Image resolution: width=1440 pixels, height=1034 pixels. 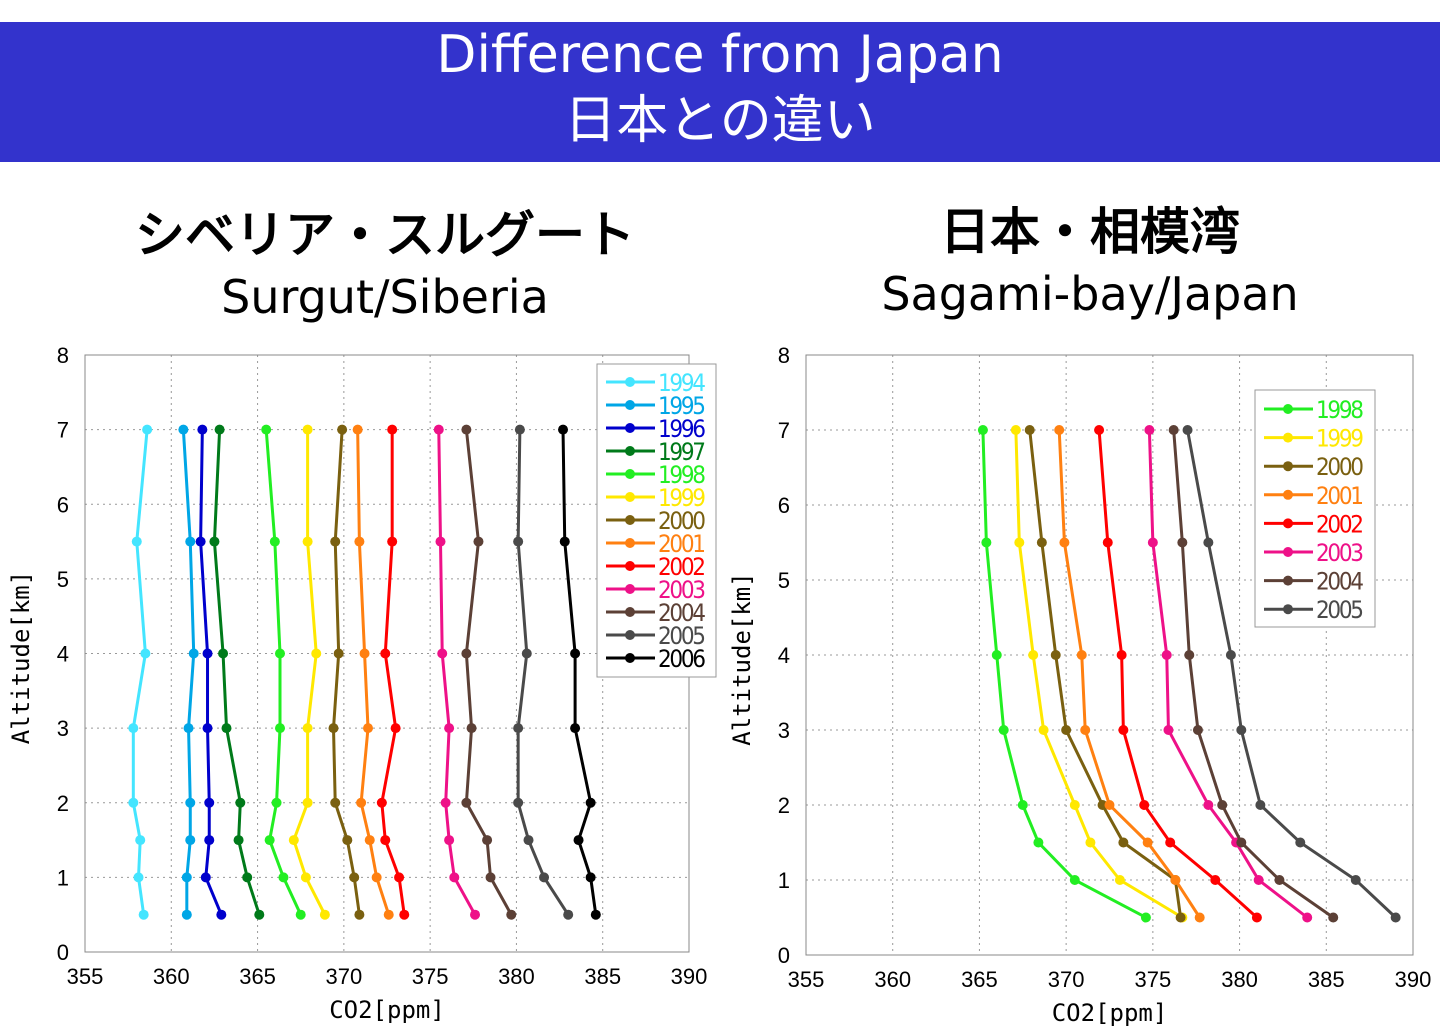 What do you see at coordinates (1326, 979) in the screenshot?
I see `x-tick-label: 385` at bounding box center [1326, 979].